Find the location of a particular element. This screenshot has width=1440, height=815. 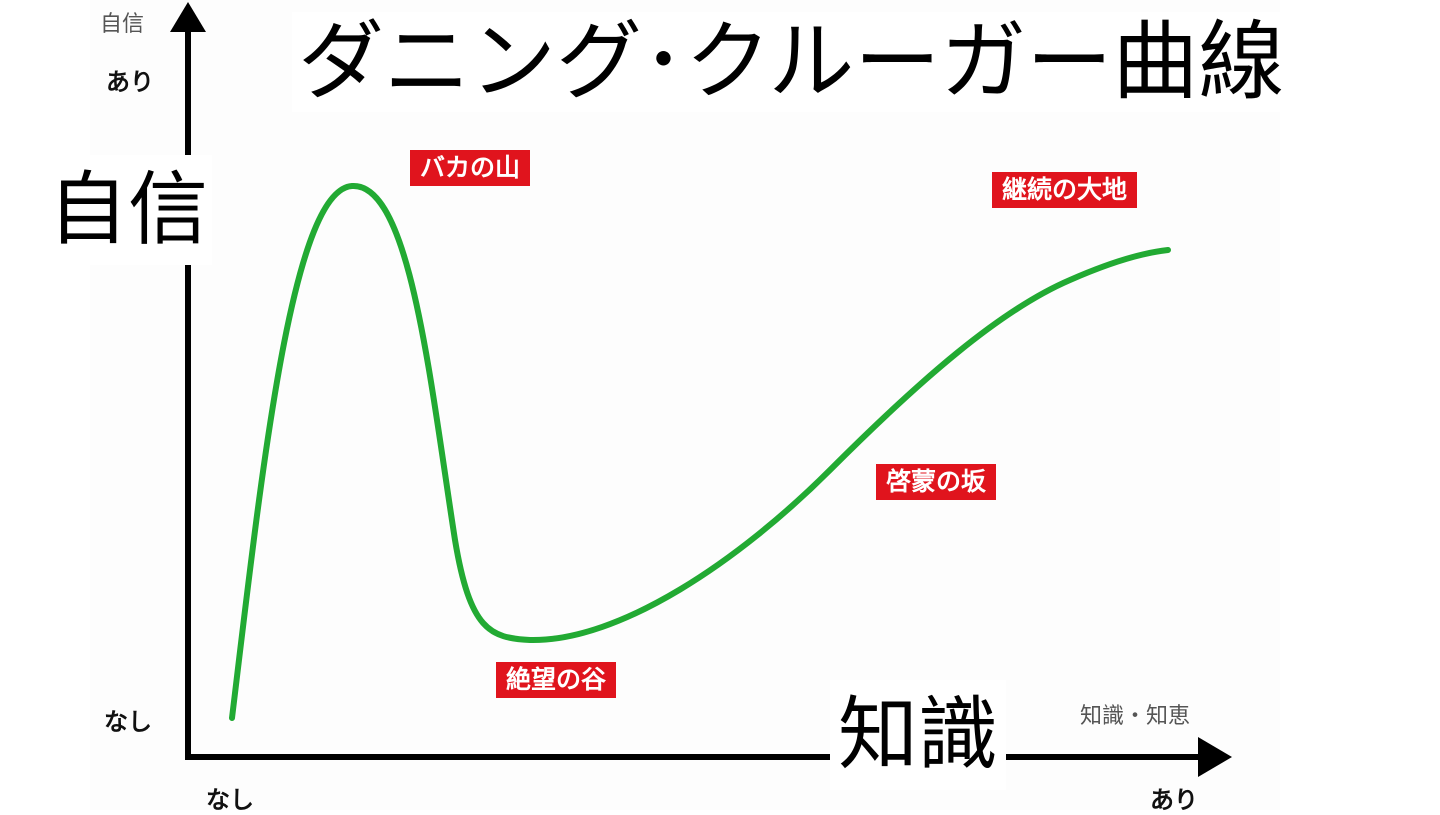

page-title: ダニング･クルーガー曲線 is located at coordinates (791, 62).